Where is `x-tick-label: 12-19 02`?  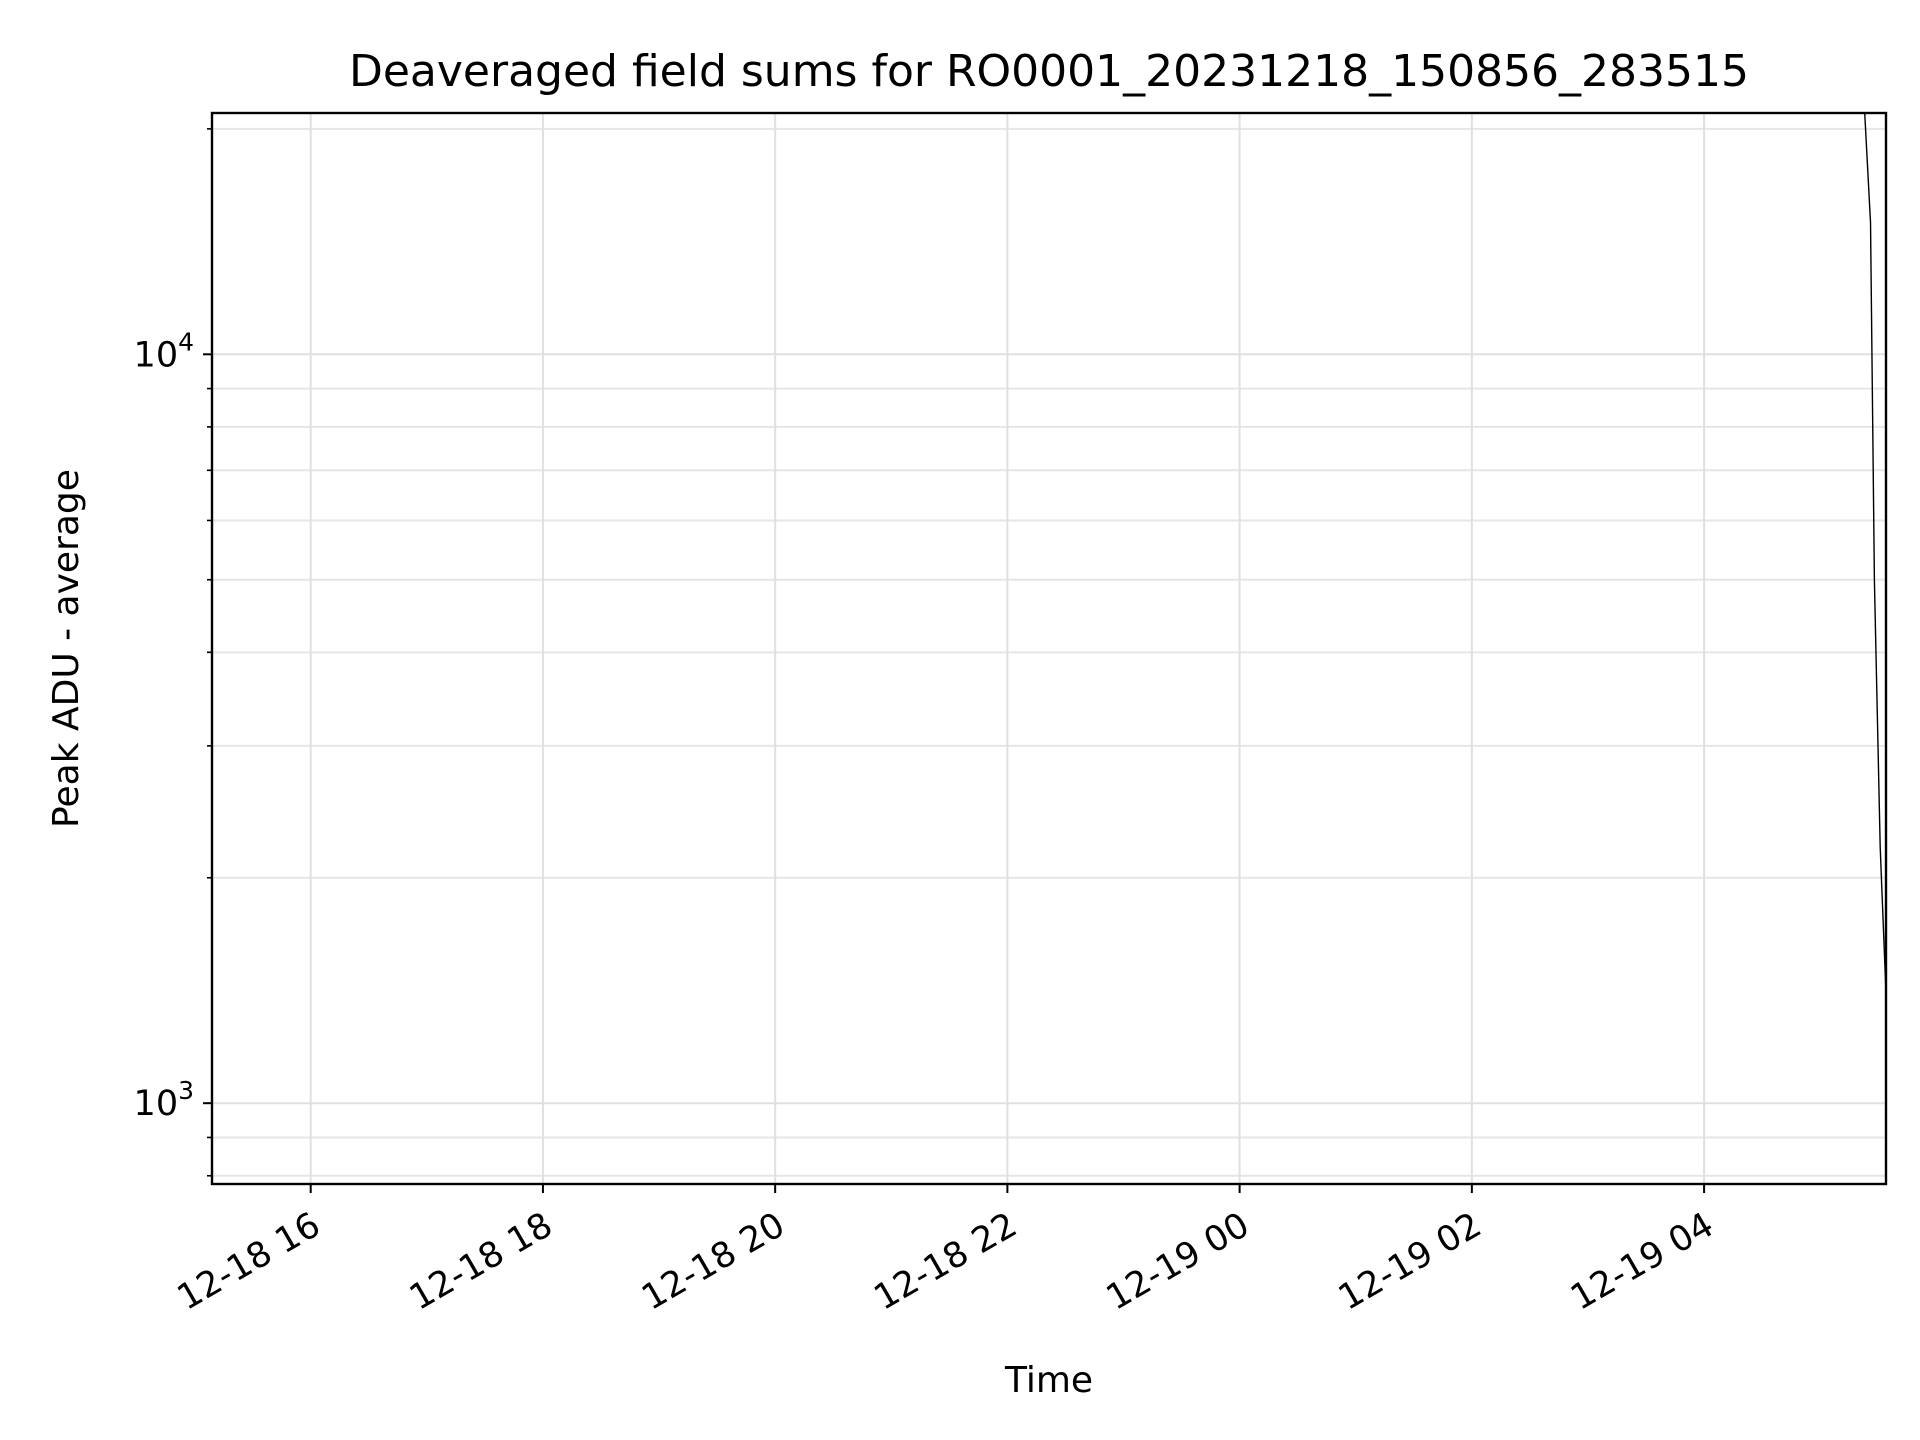 x-tick-label: 12-19 02 is located at coordinates (1410, 1261).